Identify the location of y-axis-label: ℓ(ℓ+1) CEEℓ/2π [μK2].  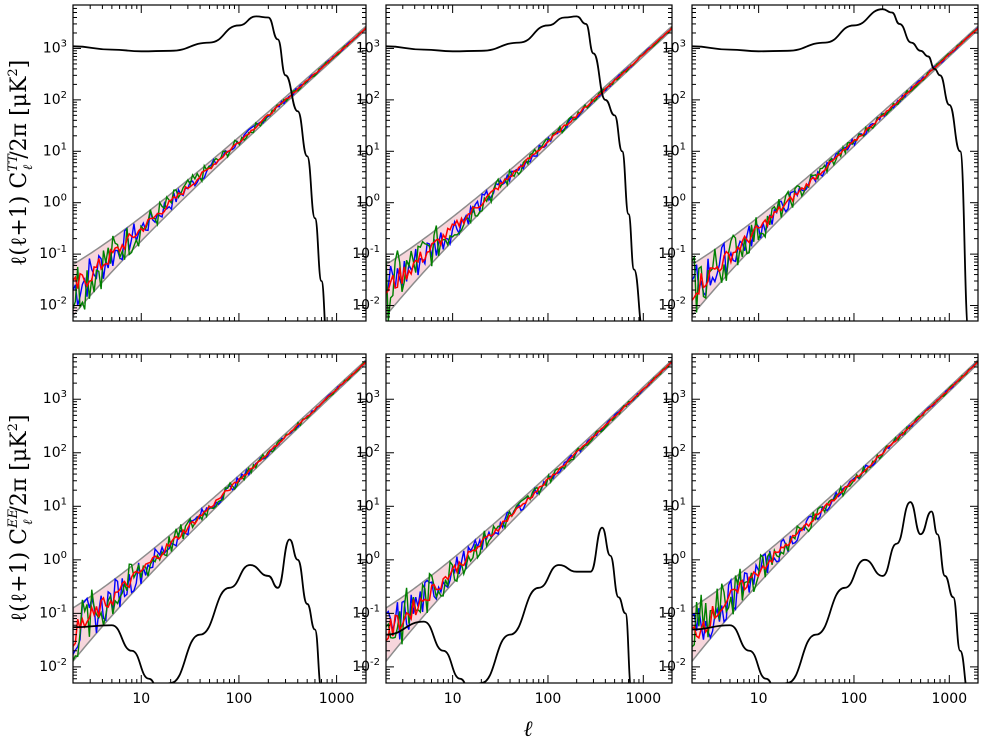
(21, 519).